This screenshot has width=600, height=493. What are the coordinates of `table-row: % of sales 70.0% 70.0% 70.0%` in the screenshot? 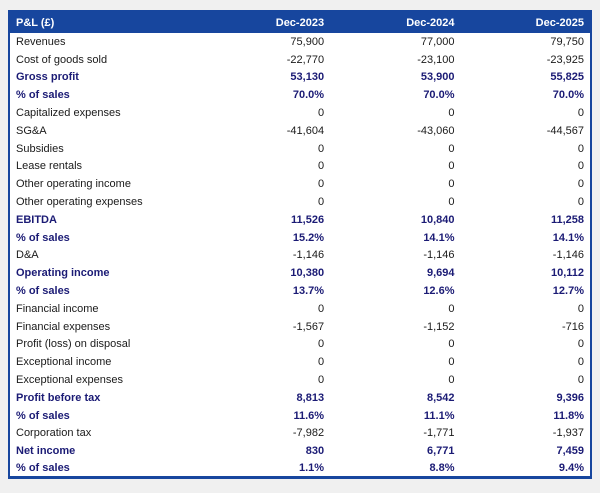 It's located at (300, 95).